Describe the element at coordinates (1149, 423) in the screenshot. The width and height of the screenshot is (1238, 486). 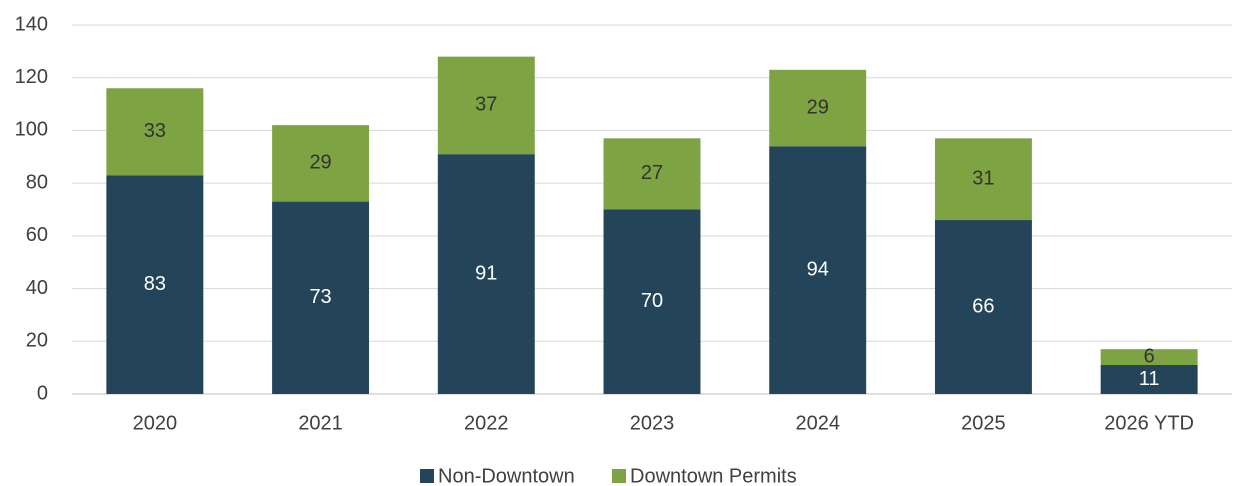
I see `x-tick-label: 2026 YTD` at that location.